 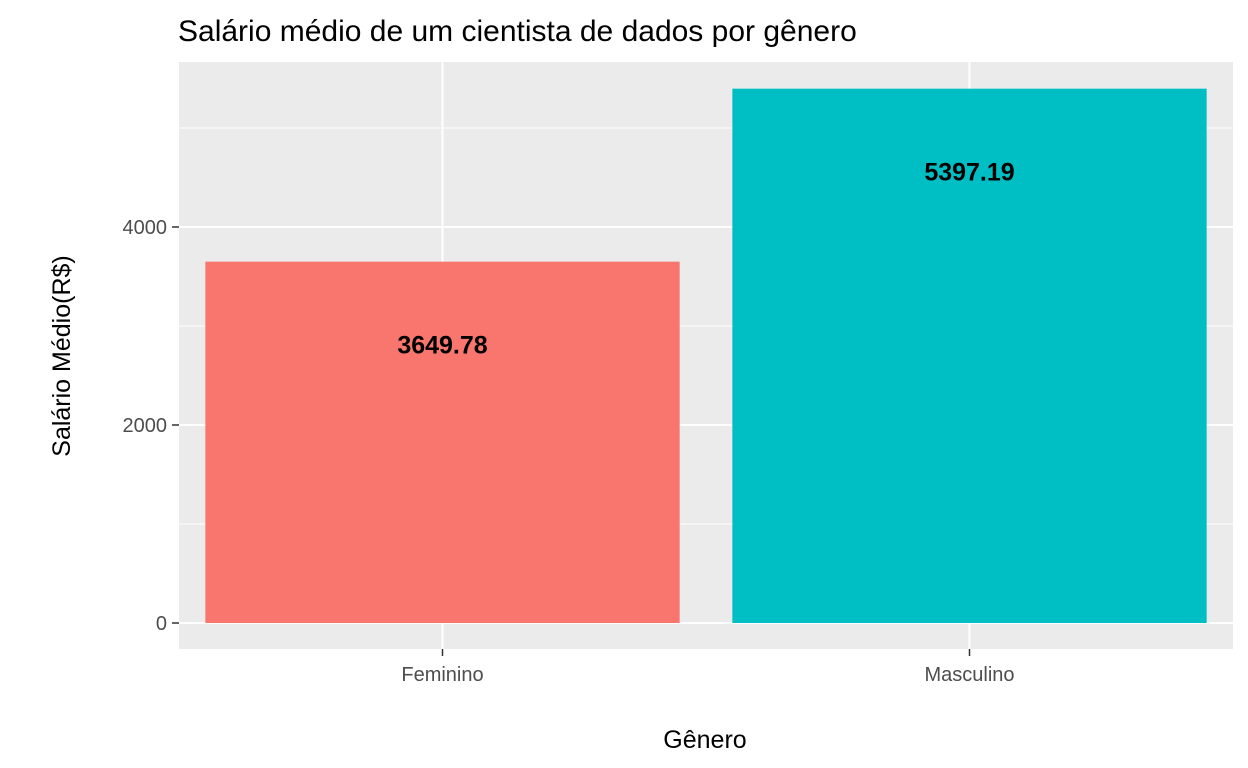 What do you see at coordinates (62, 355) in the screenshot?
I see `y-axis-title: Salário Médio(R$)` at bounding box center [62, 355].